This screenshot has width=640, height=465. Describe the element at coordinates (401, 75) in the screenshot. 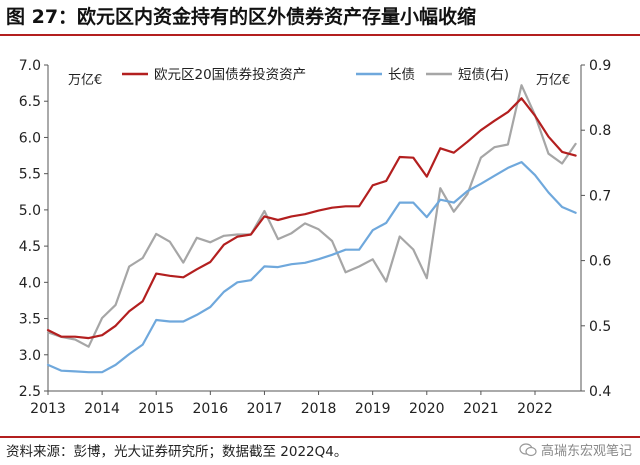

I see `legend-label-1: 长债` at that location.